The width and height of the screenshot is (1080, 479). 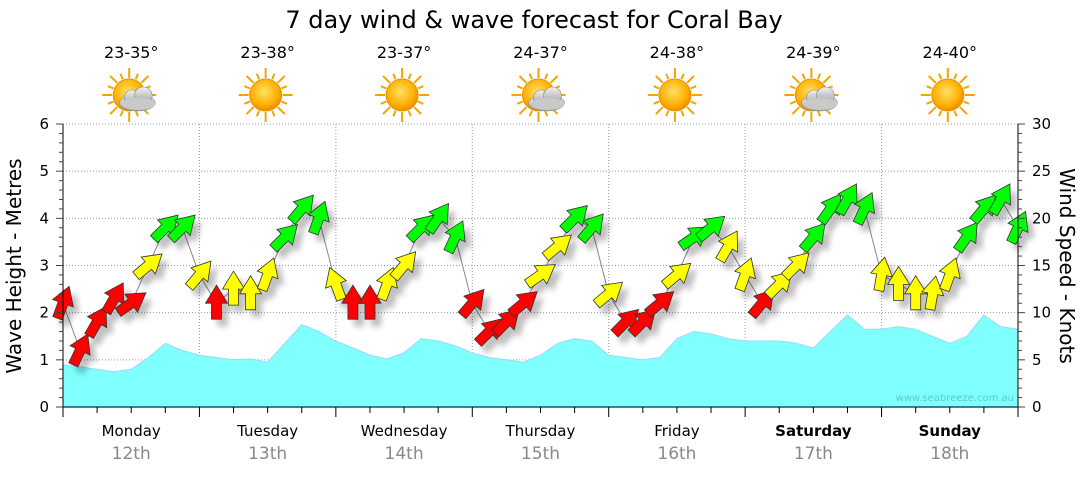 I want to click on left-tick-label: 5, so click(x=44, y=171).